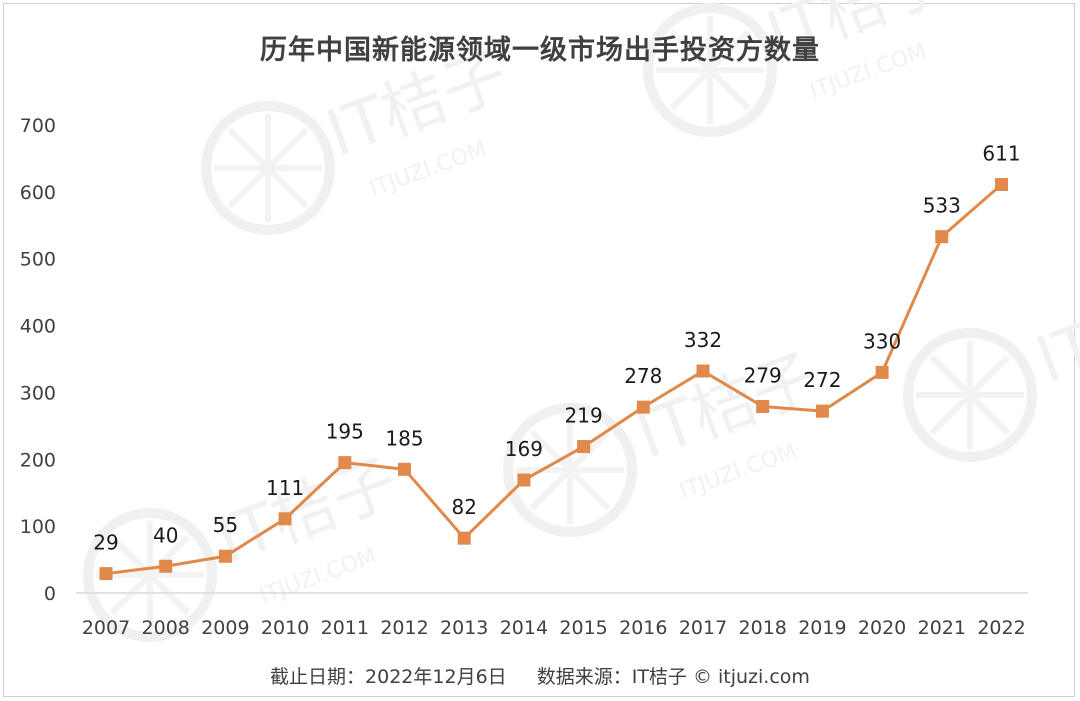 The height and width of the screenshot is (701, 1080). Describe the element at coordinates (345, 628) in the screenshot. I see `x-tick-label: 2011` at that location.